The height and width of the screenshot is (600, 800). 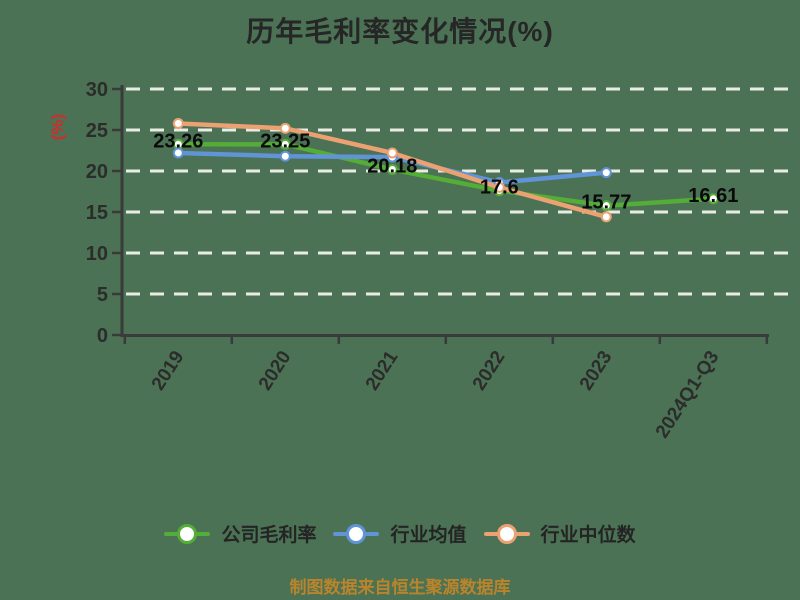 I want to click on legend-label: 行业中位数, so click(x=588, y=535).